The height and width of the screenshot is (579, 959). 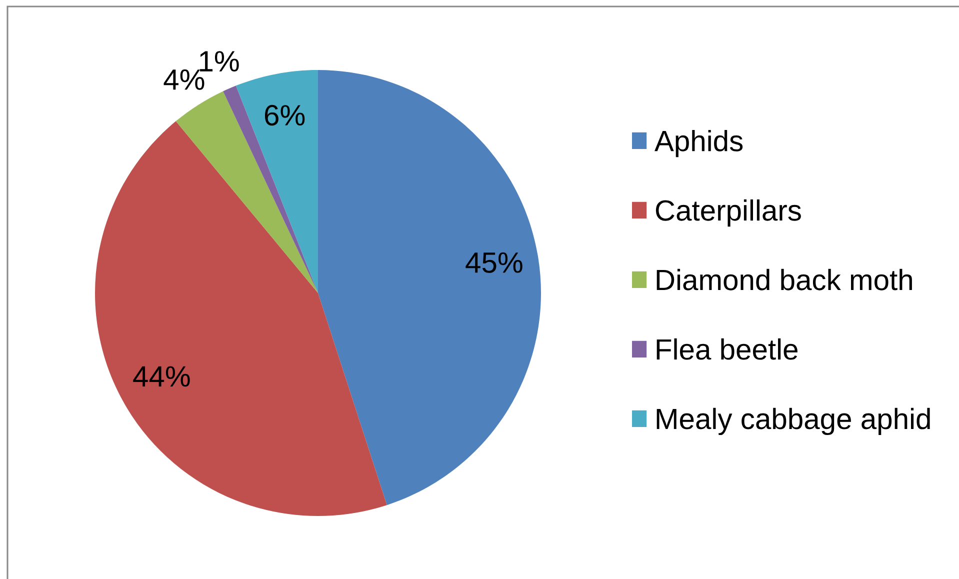 I want to click on legend-label: Diamond back moth, so click(x=784, y=279).